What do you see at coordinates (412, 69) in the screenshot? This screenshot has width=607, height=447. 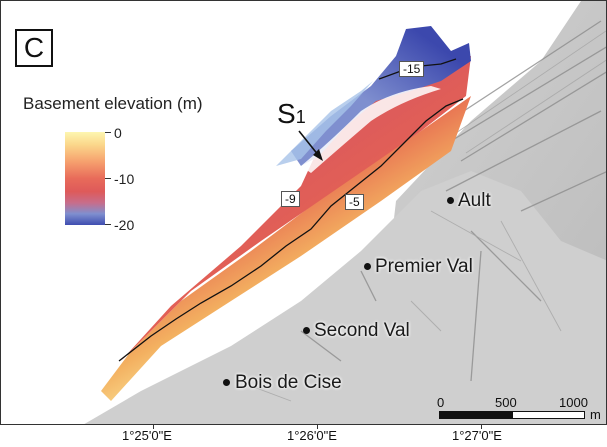 I see `contour-label-minus-15: -15` at bounding box center [412, 69].